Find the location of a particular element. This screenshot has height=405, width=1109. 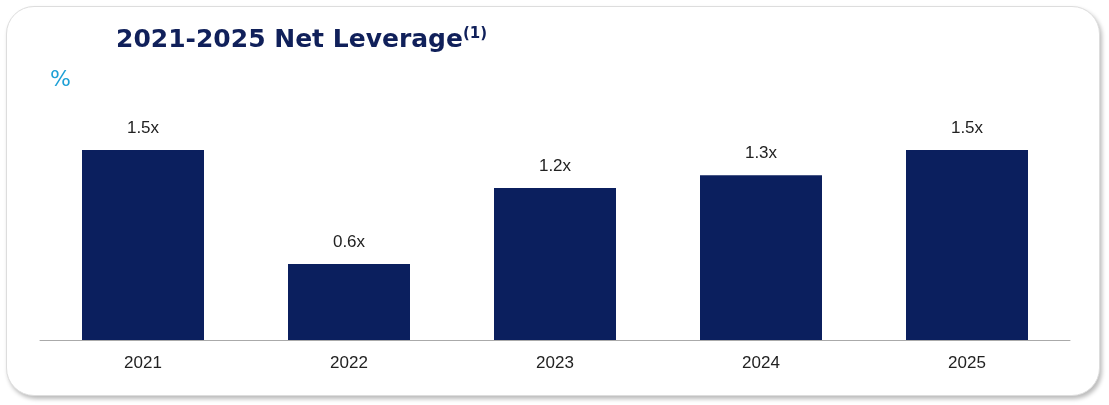

chart-subtitle: % is located at coordinates (60, 78).